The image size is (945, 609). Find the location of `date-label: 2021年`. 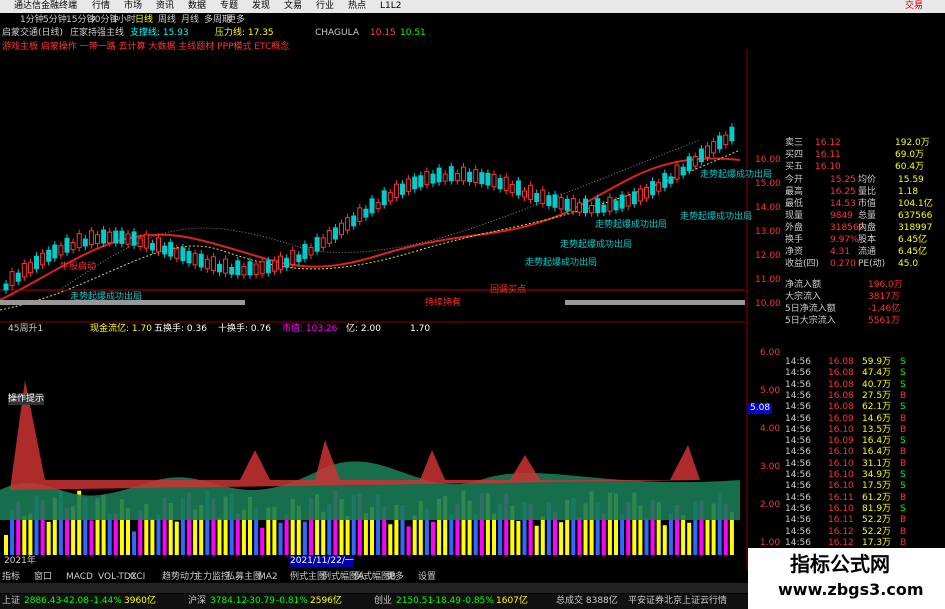

date-label: 2021年 is located at coordinates (20, 561).